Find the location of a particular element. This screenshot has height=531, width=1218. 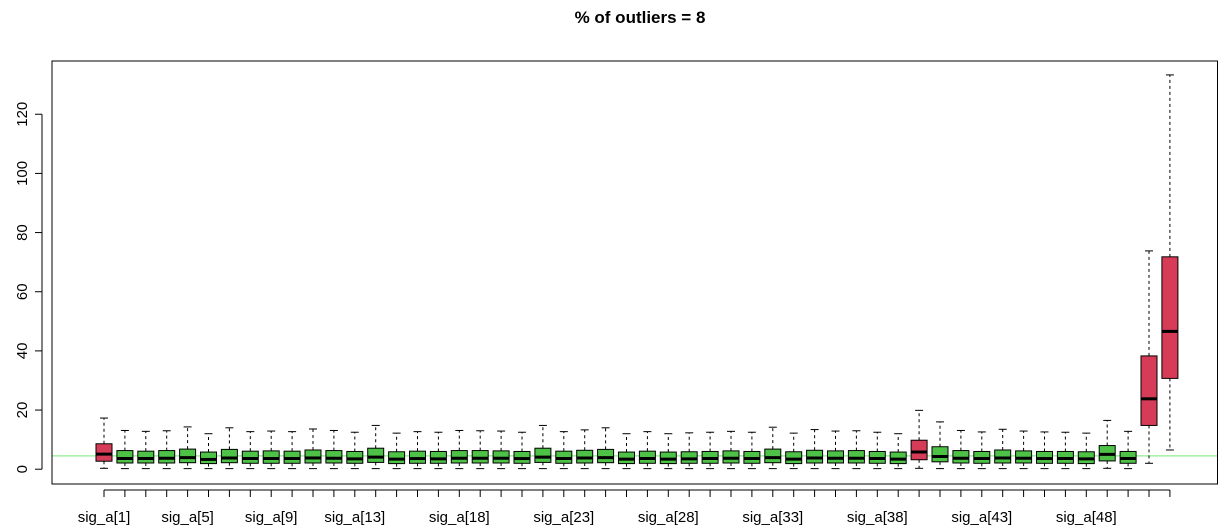

x-tick-label: sig_a[13] is located at coordinates (354, 517).